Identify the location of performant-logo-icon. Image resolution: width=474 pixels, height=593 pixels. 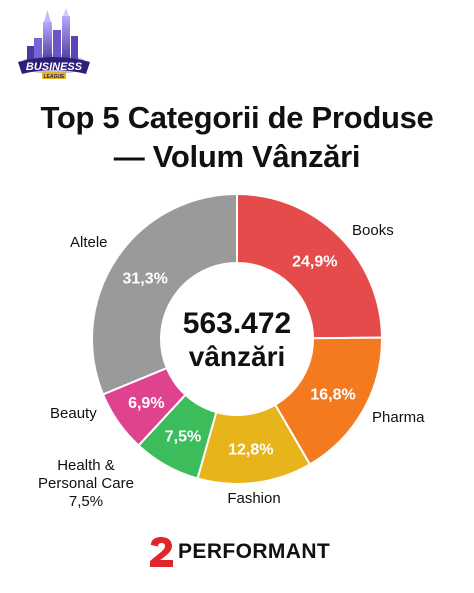
(161, 552).